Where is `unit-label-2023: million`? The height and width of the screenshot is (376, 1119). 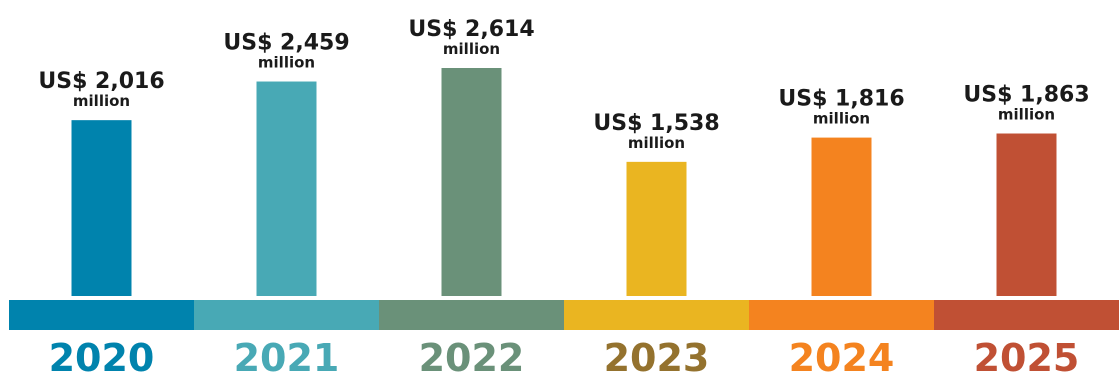
unit-label-2023: million is located at coordinates (656, 143).